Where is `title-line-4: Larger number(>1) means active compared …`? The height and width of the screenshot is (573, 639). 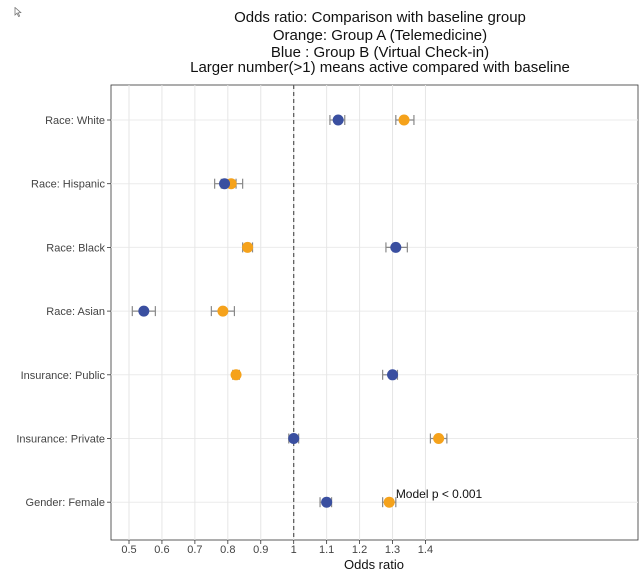 title-line-4: Larger number(>1) means active compared … is located at coordinates (380, 67).